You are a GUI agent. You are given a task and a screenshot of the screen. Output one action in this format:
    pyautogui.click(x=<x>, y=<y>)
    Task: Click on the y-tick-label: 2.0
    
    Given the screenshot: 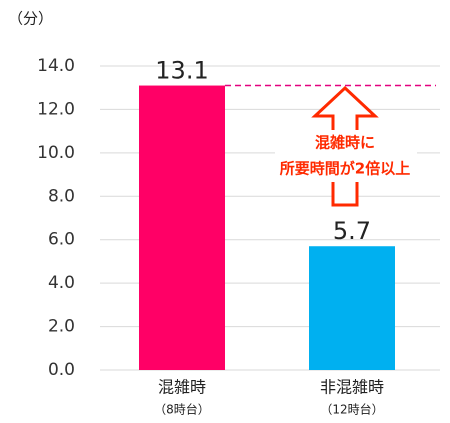 What is the action you would take?
    pyautogui.click(x=61, y=327)
    